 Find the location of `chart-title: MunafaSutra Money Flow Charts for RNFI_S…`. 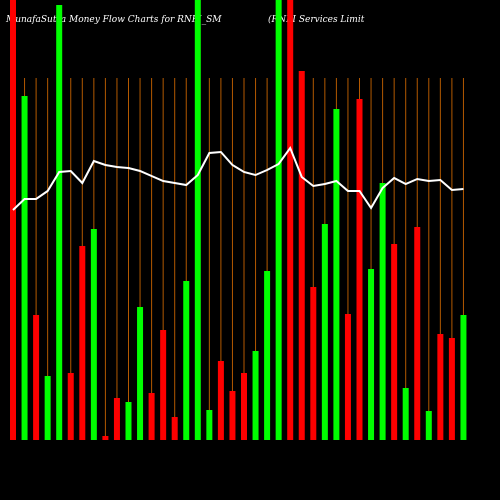

chart-title: MunafaSutra Money Flow Charts for RNFI_S… is located at coordinates (113, 20).